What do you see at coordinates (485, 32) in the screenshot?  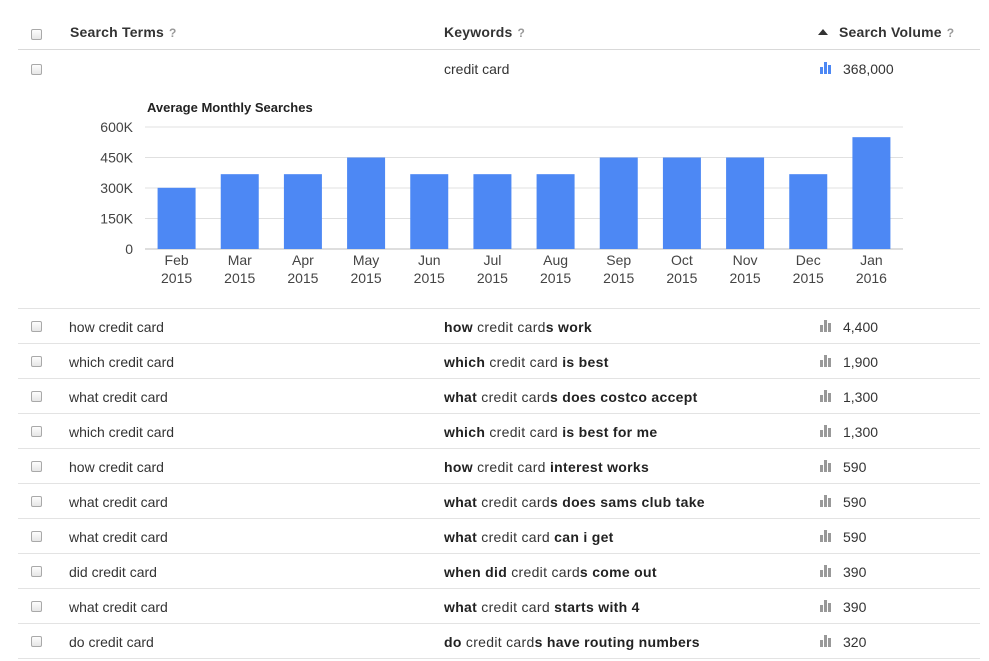 I see `column-keywords: Keywords?` at bounding box center [485, 32].